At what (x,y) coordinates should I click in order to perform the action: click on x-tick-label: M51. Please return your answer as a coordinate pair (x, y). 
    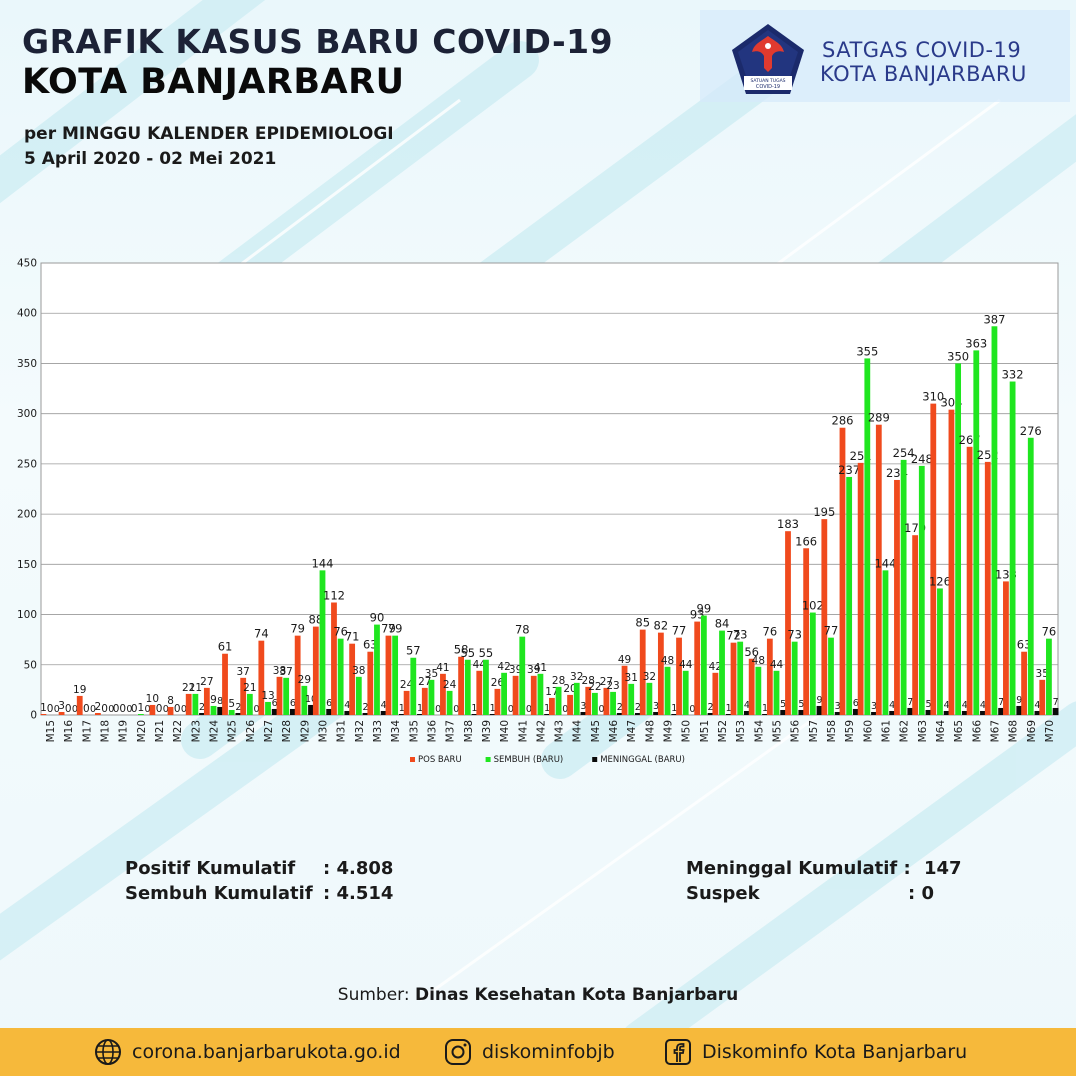
    Looking at the image, I should click on (705, 731).